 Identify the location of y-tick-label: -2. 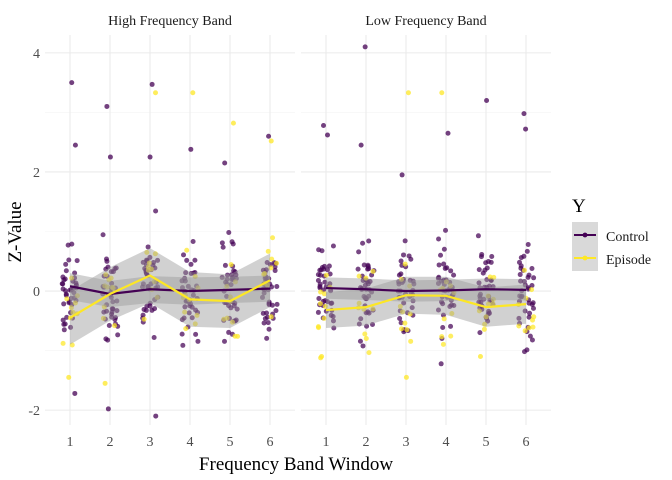
(34, 411).